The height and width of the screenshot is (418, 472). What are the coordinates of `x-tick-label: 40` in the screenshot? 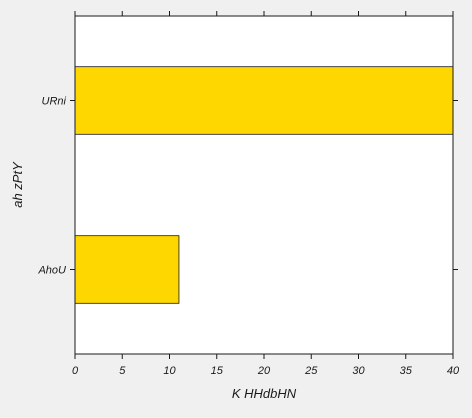 It's located at (453, 371).